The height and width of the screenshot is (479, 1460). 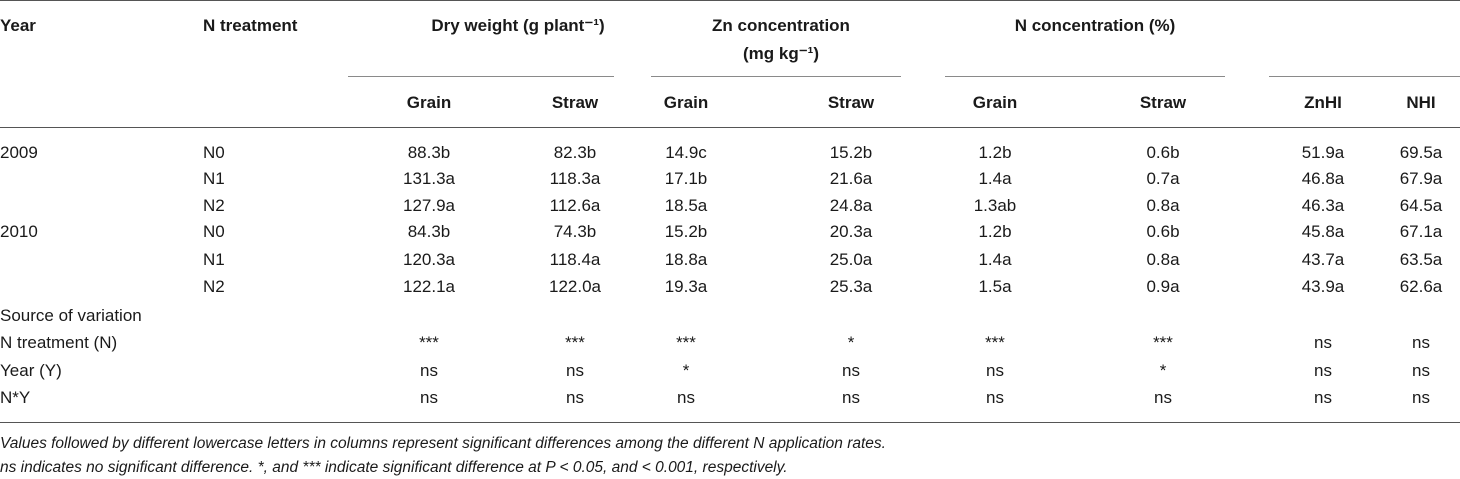 What do you see at coordinates (19, 231) in the screenshot?
I see `row-year: 2010` at bounding box center [19, 231].